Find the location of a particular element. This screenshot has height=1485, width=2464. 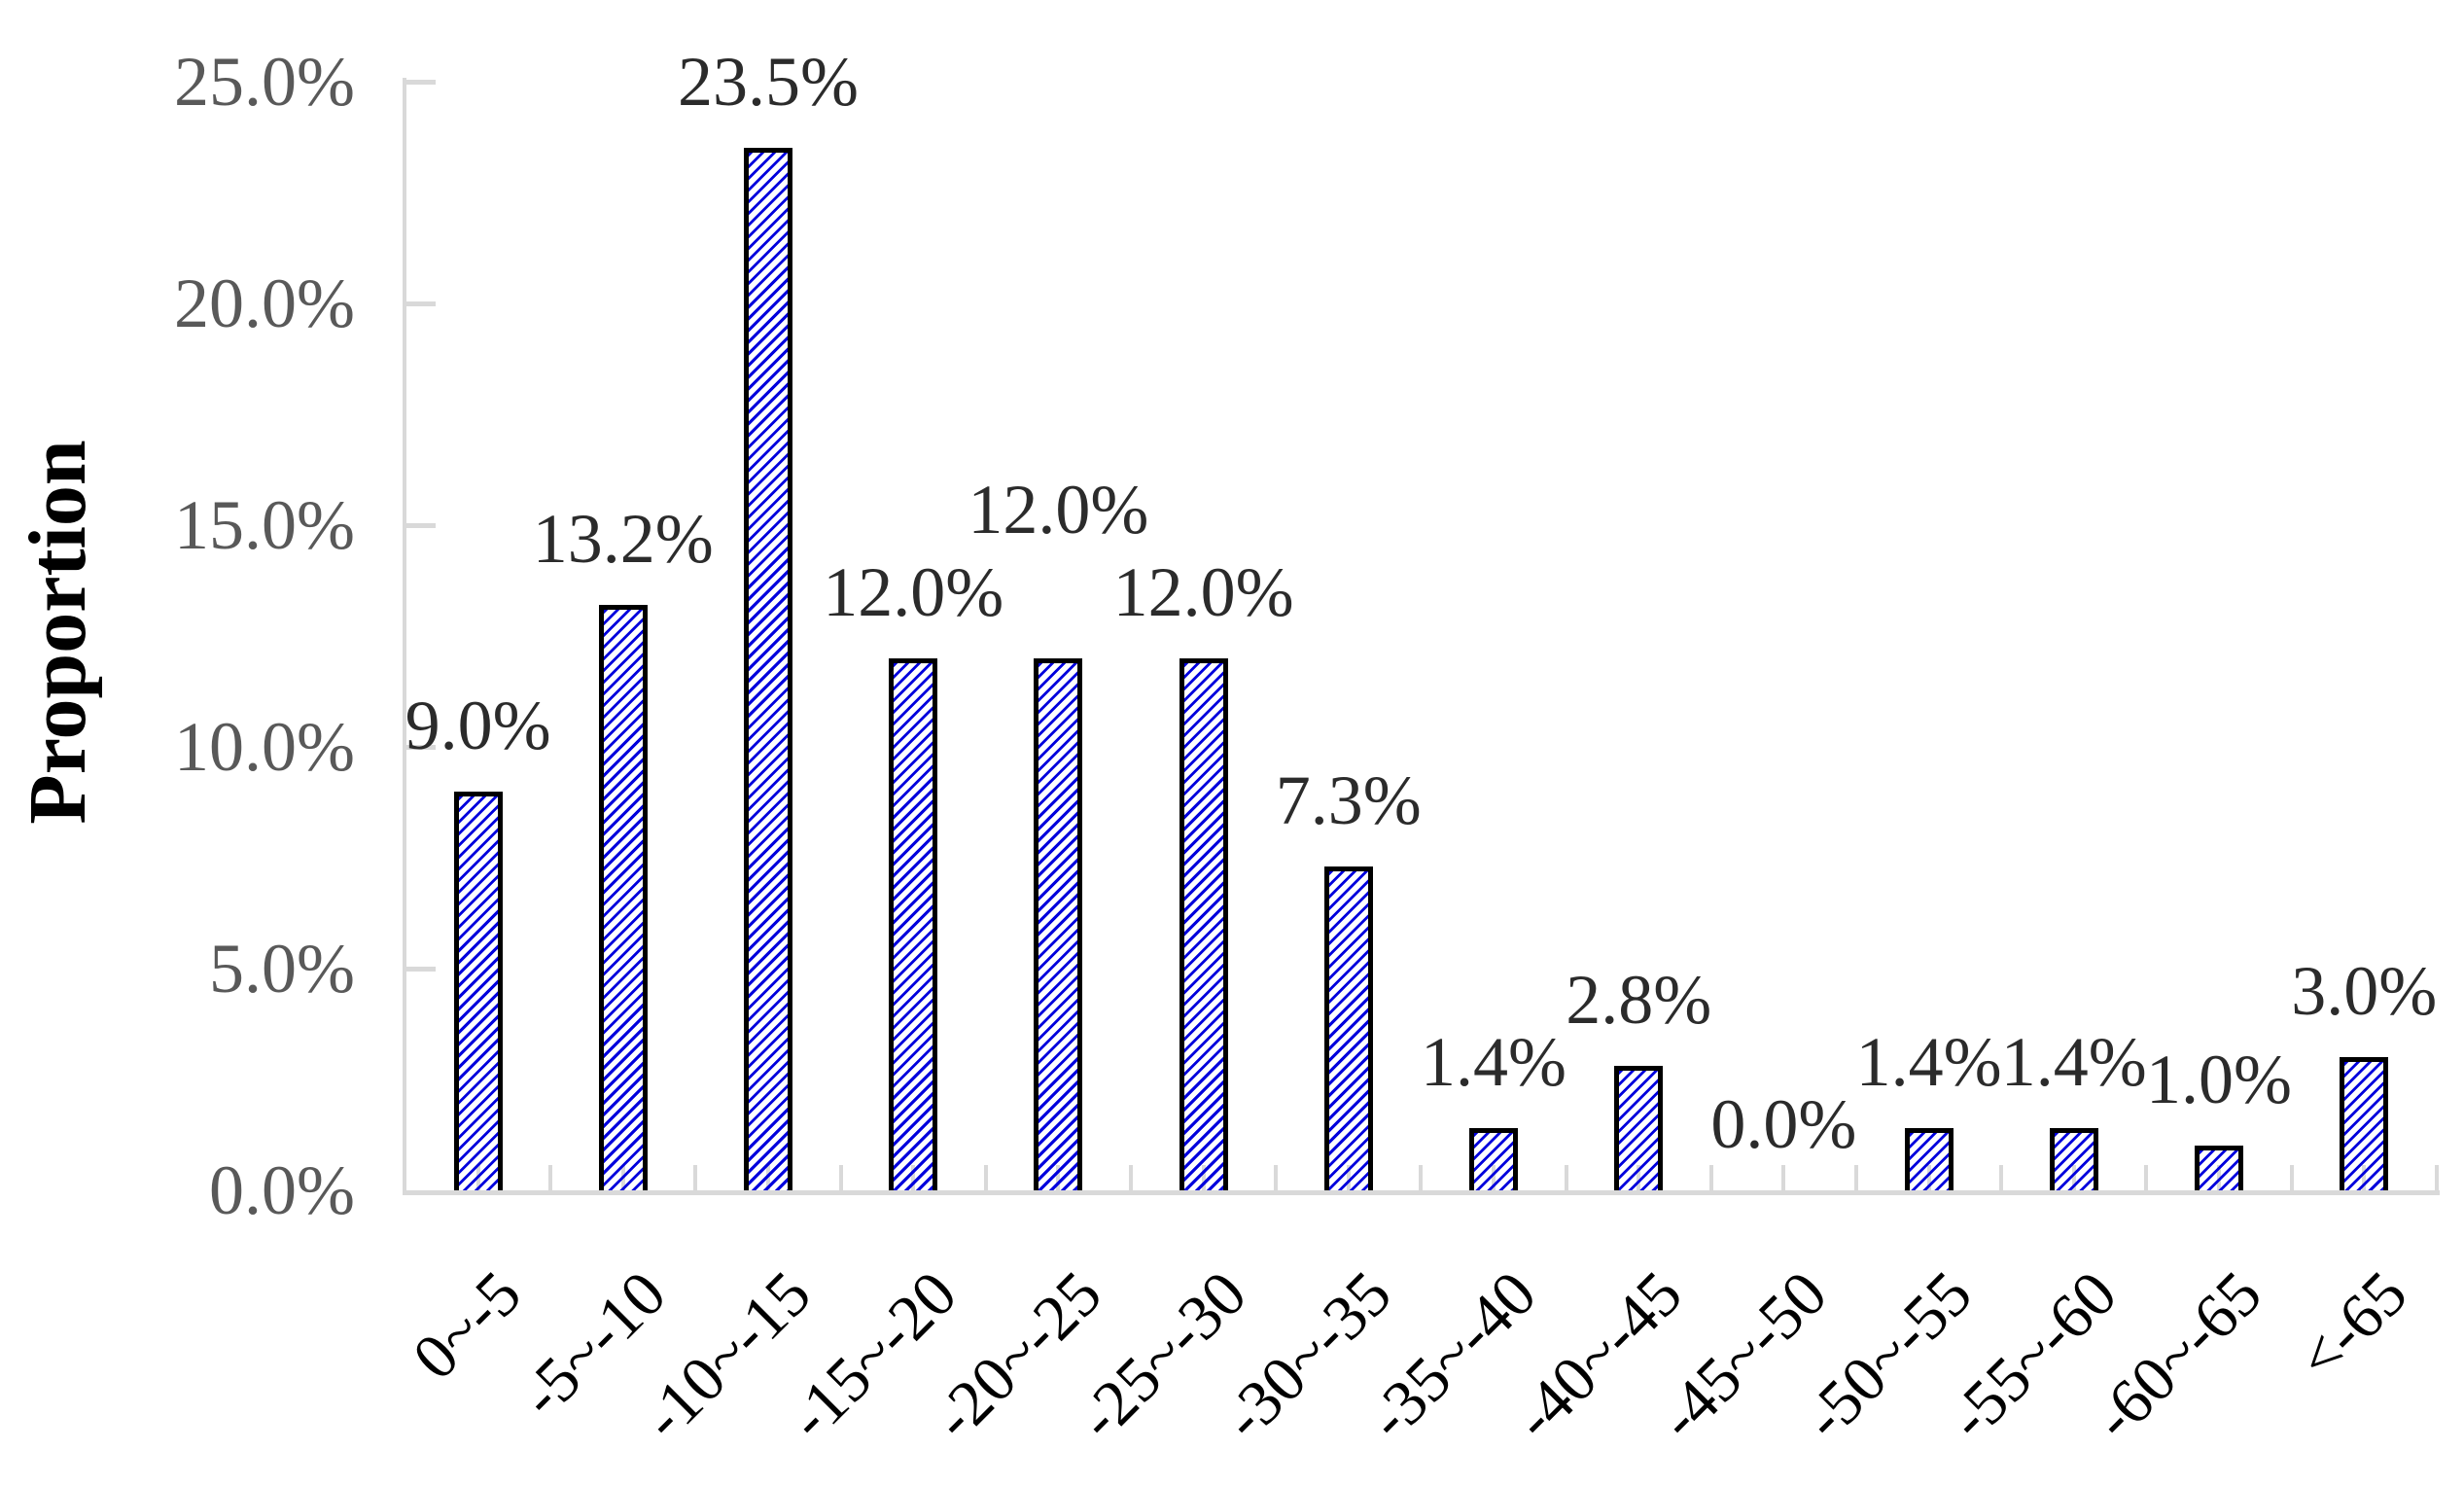

data-label: 9.0% is located at coordinates (478, 725).